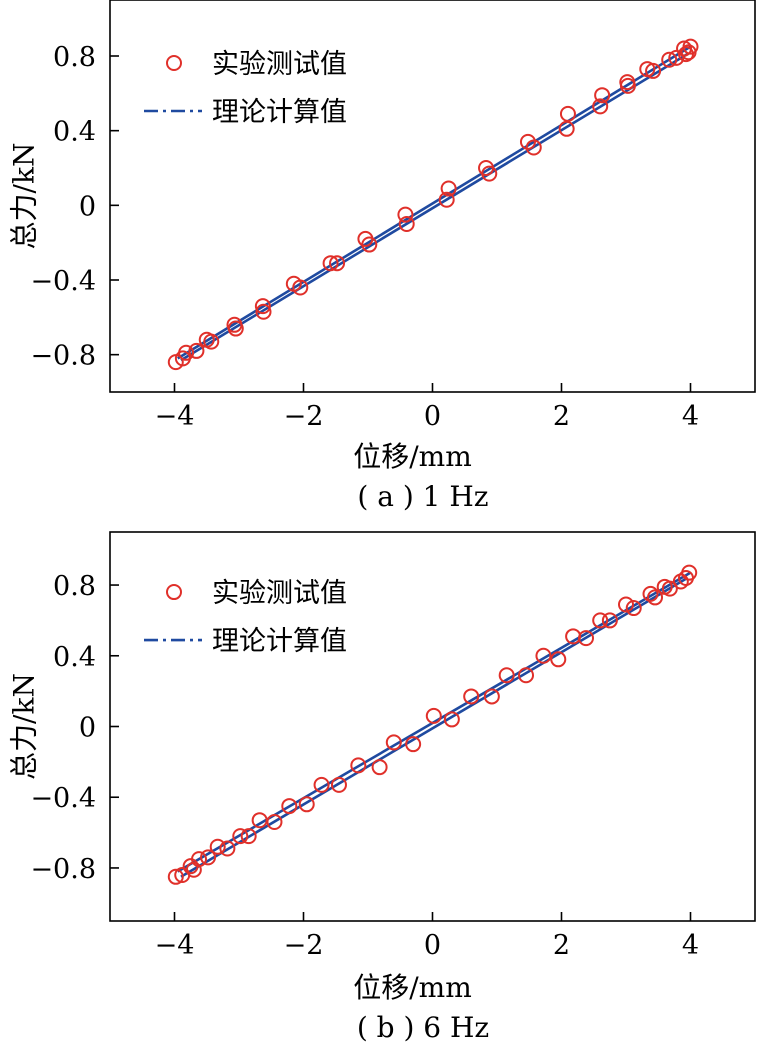 This screenshot has height=1055, width=762. What do you see at coordinates (423, 1027) in the screenshot?
I see `chart-caption: ( b ) 6 Hz` at bounding box center [423, 1027].